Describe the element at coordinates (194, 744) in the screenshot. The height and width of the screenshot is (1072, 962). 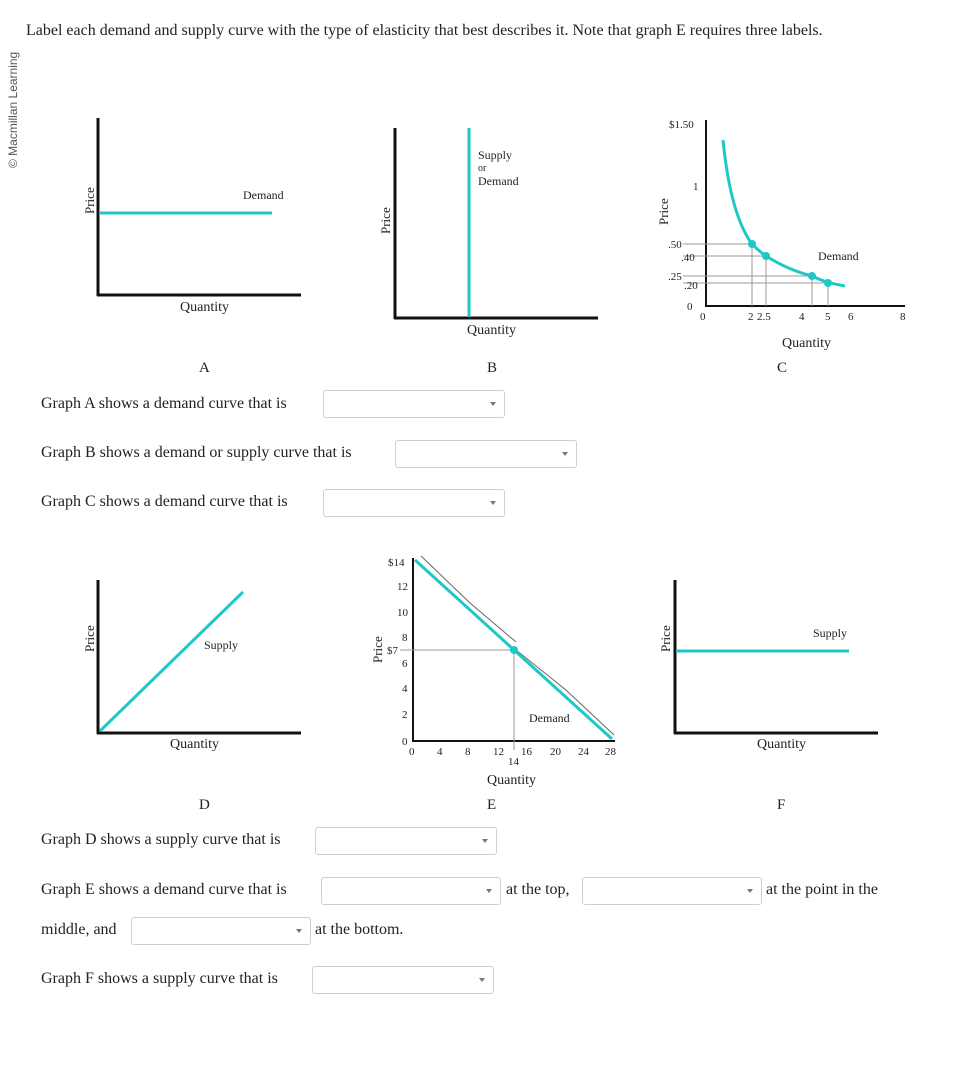
I see `graph-d-xlabel: Quantity` at that location.